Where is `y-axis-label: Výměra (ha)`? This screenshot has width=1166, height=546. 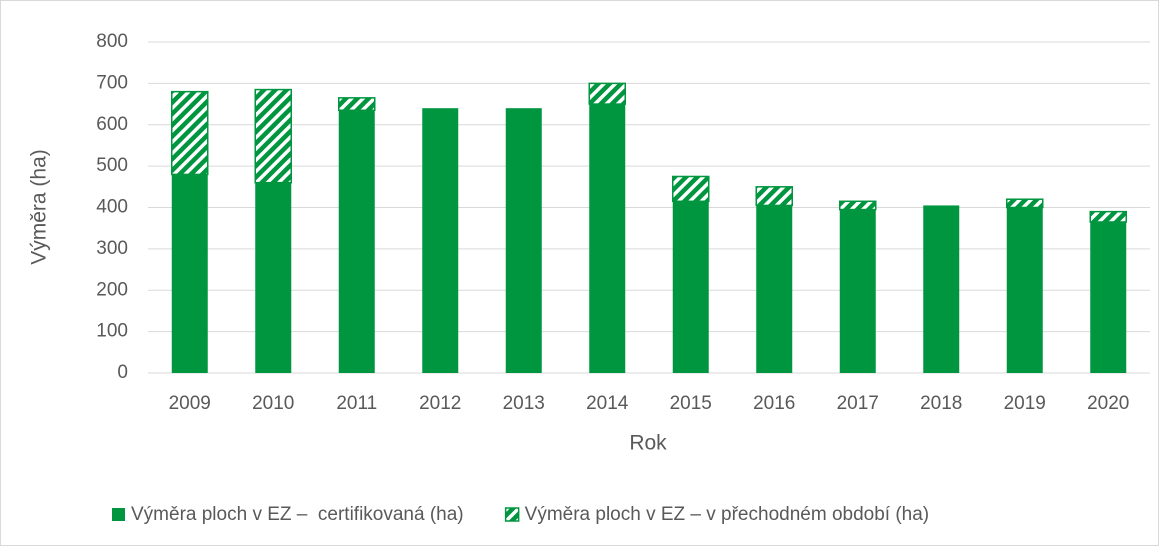 y-axis-label: Výměra (ha) is located at coordinates (39, 207).